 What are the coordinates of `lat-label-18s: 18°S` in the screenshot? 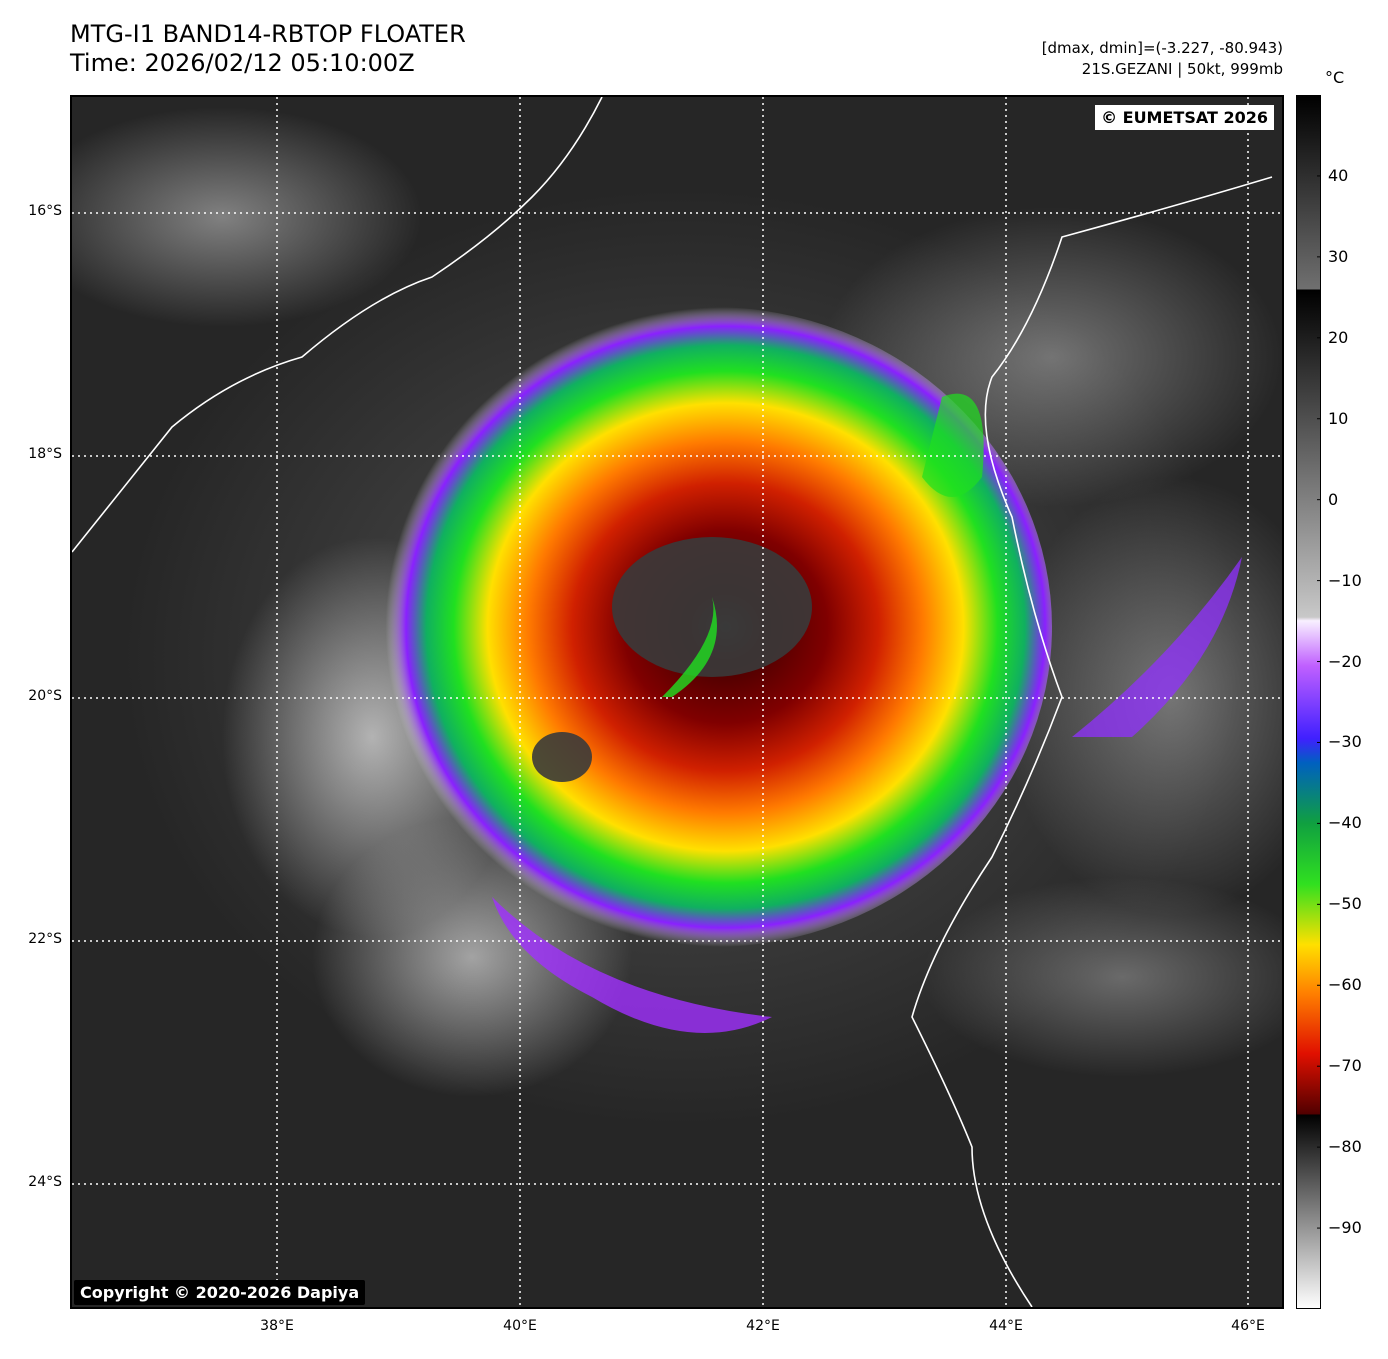 It's located at (45, 454).